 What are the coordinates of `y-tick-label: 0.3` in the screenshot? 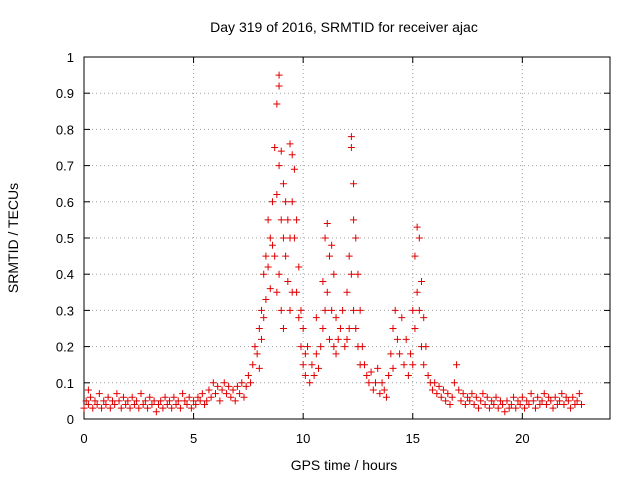 It's located at (65, 310).